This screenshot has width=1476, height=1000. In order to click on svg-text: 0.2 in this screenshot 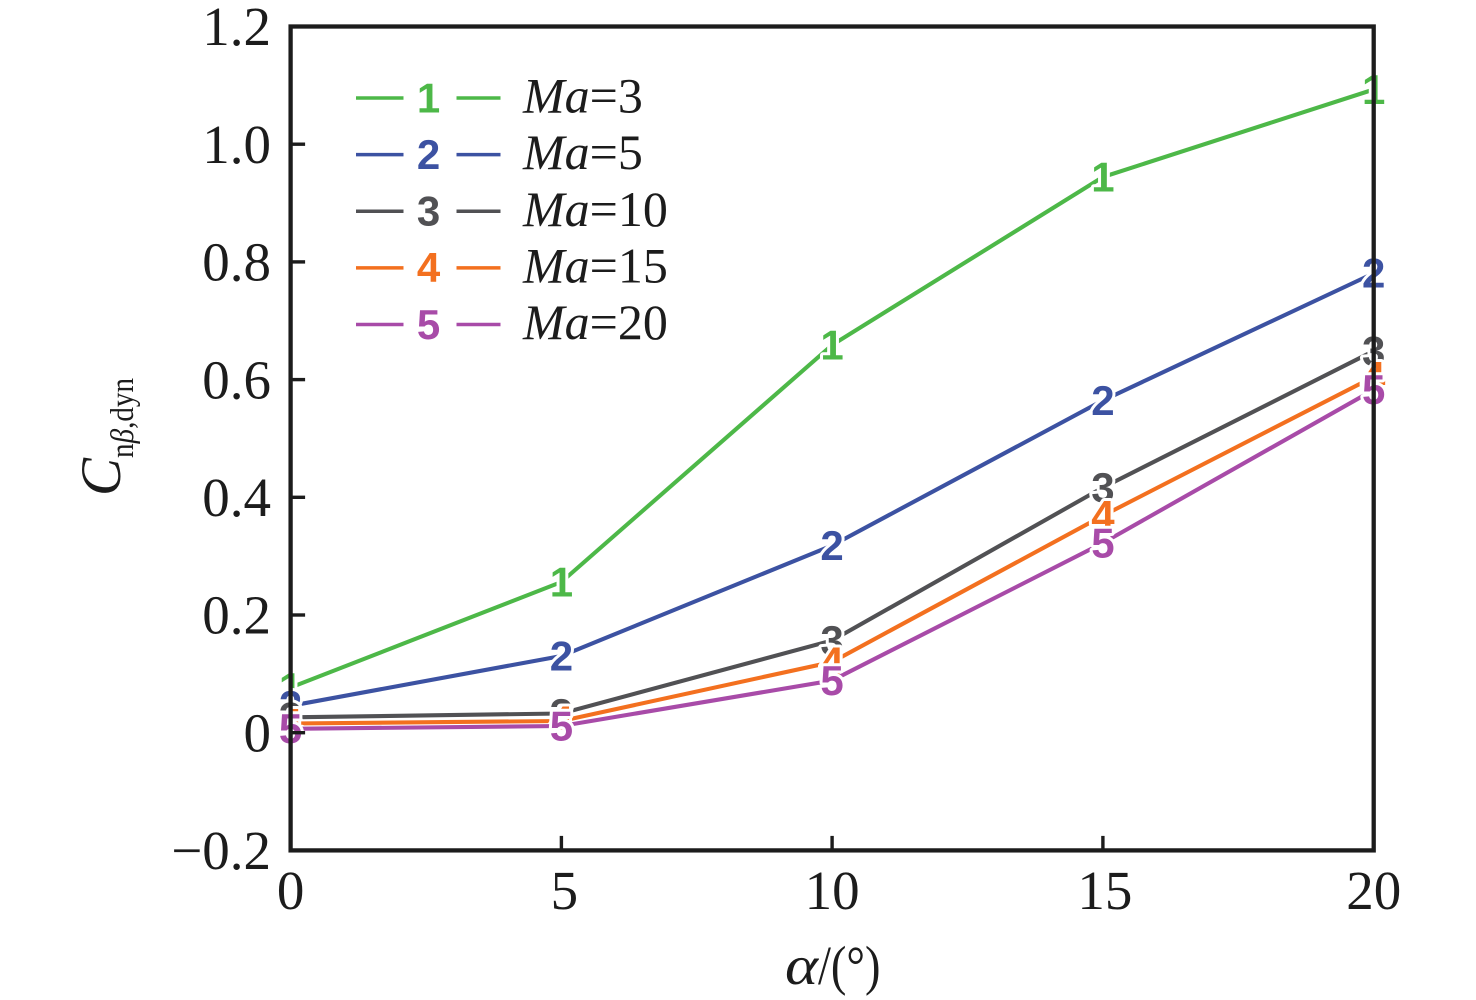, I will do `click(236, 615)`.